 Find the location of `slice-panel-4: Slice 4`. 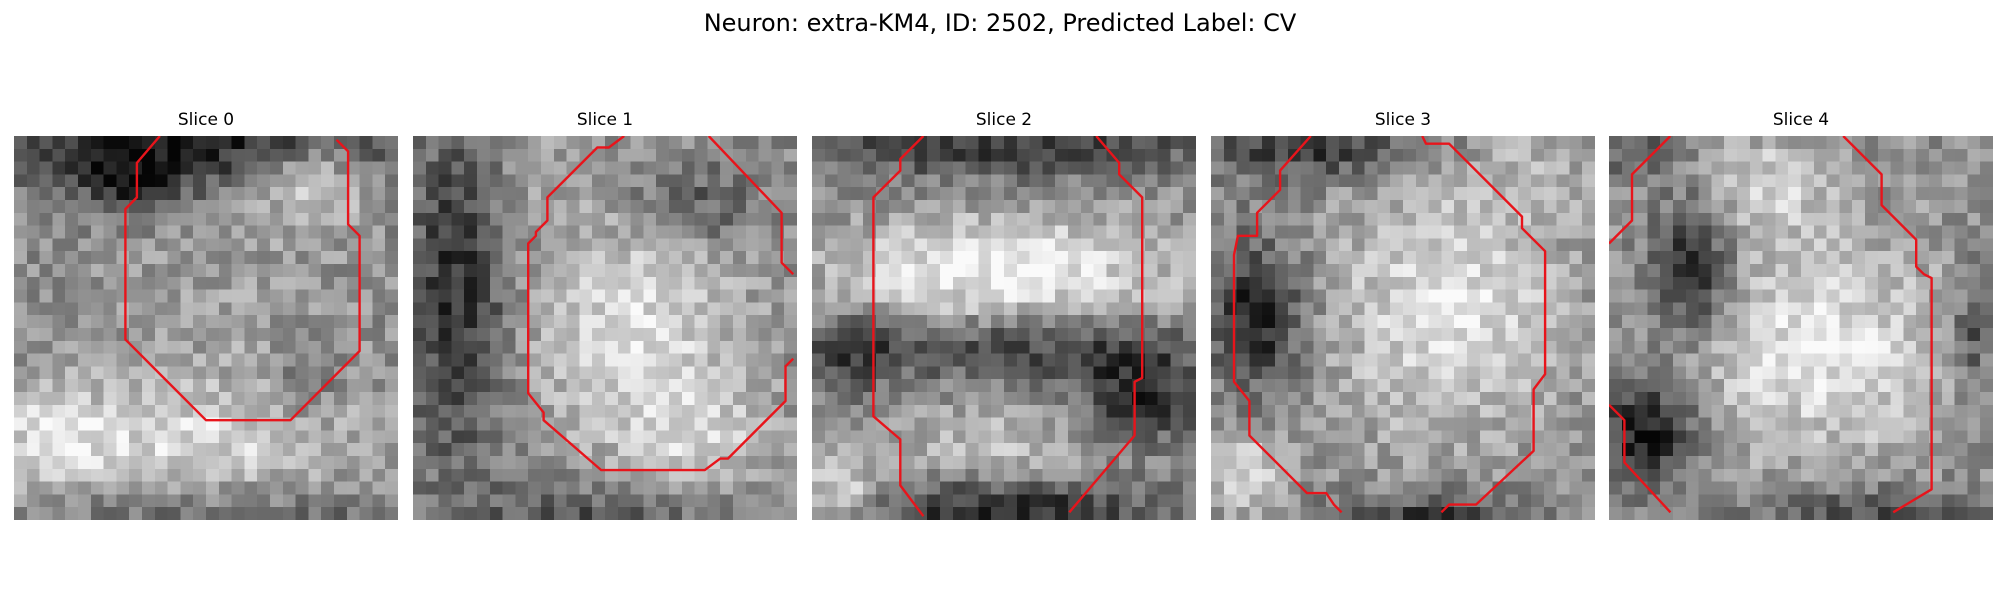

slice-panel-4: Slice 4 is located at coordinates (1801, 314).